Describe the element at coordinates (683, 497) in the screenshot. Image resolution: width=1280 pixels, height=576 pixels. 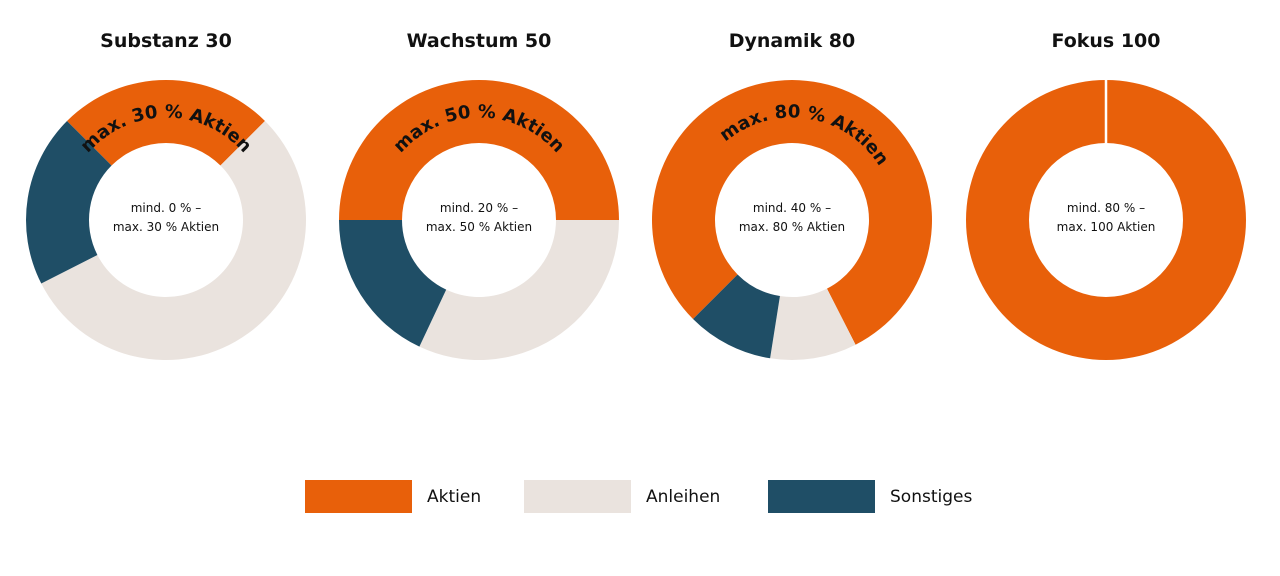
I see `legend-label: Anleihen` at that location.